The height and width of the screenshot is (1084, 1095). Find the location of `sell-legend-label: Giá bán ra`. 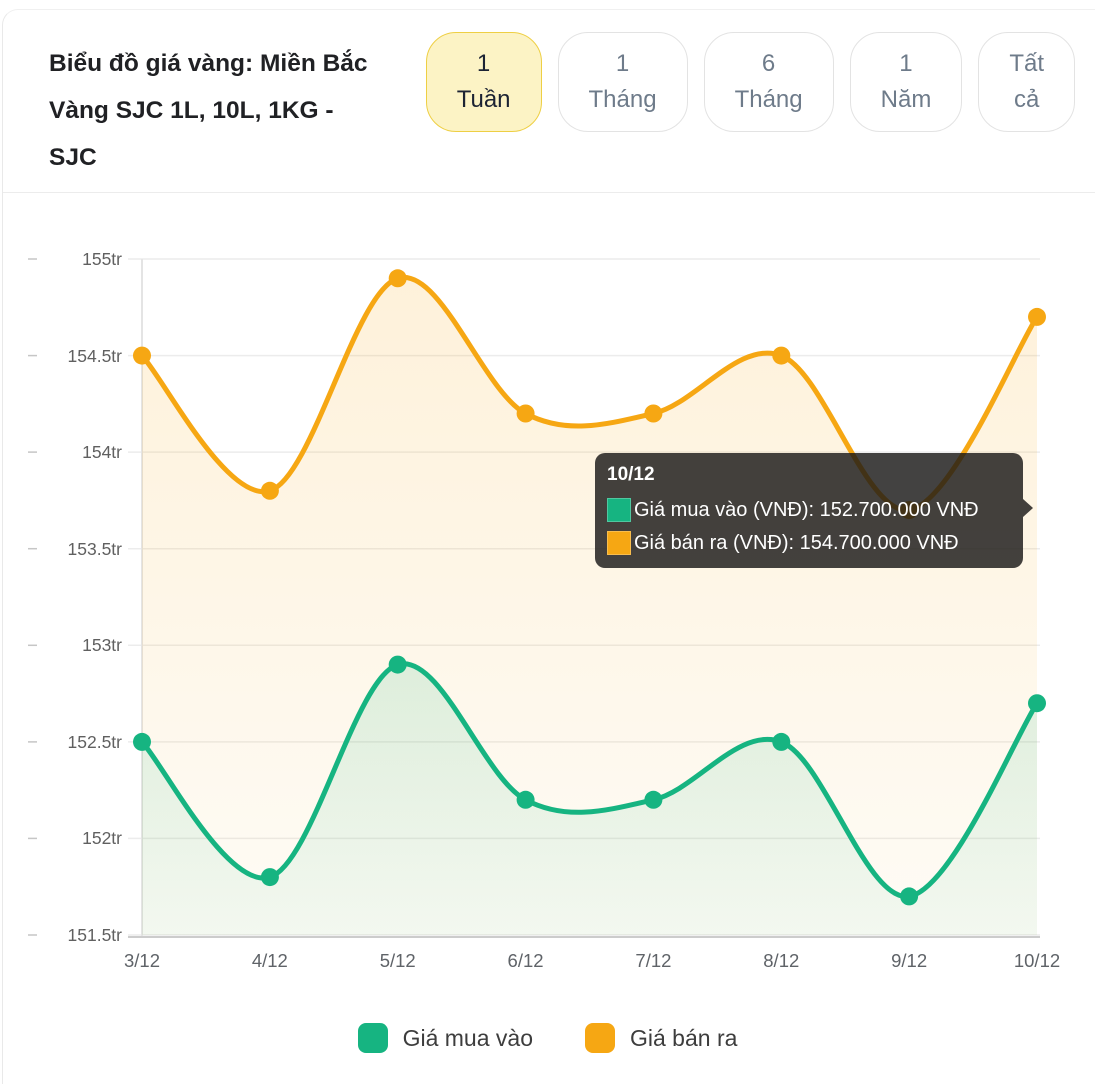

sell-legend-label: Giá bán ra is located at coordinates (684, 1037).